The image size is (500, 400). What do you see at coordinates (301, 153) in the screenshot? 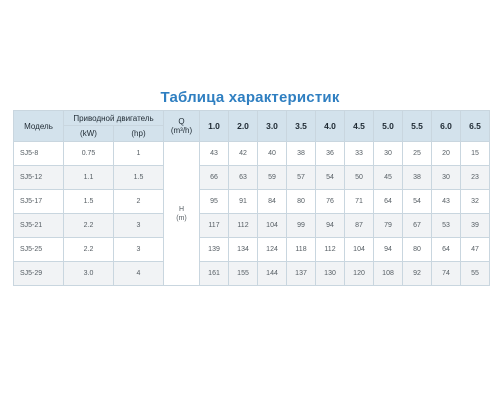
I see `value-cell: 38` at bounding box center [301, 153].